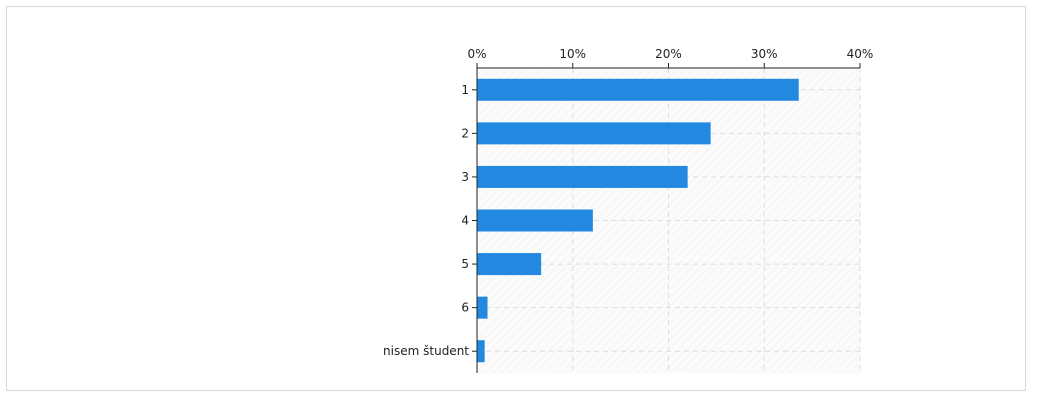  What do you see at coordinates (465, 90) in the screenshot?
I see `category-label: 1` at bounding box center [465, 90].